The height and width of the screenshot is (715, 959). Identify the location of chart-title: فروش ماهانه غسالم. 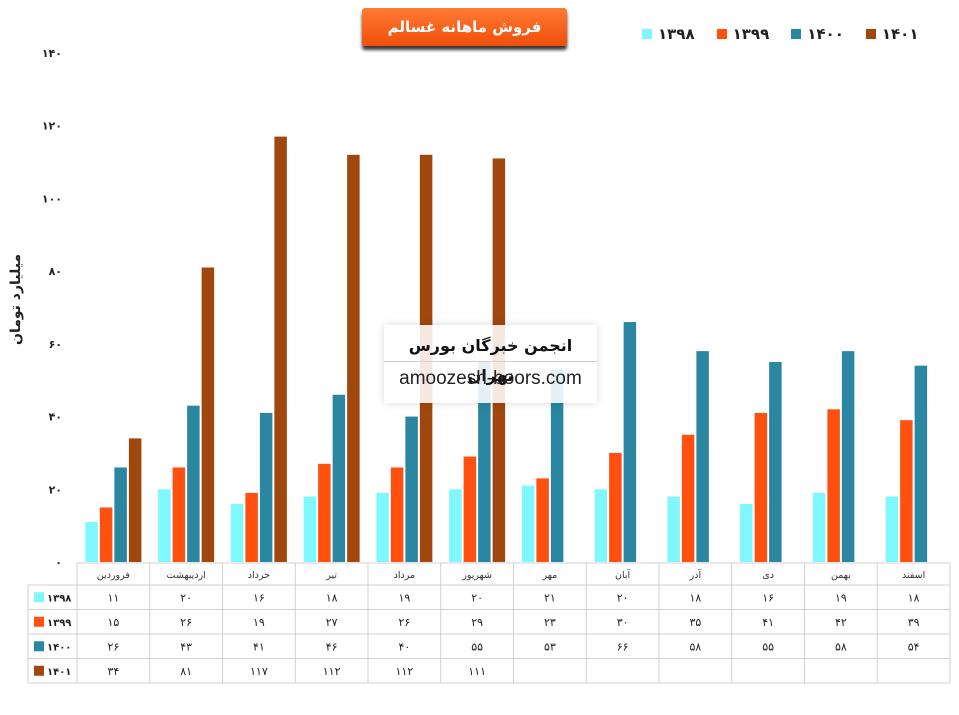
(464, 27).